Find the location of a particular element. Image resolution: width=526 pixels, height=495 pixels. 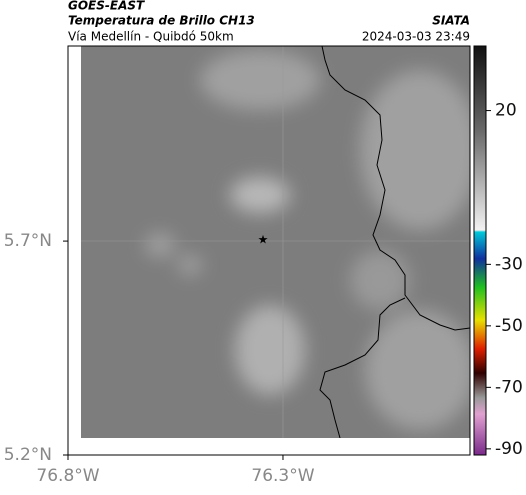

x-tick-label: 76.3°W is located at coordinates (282, 476).